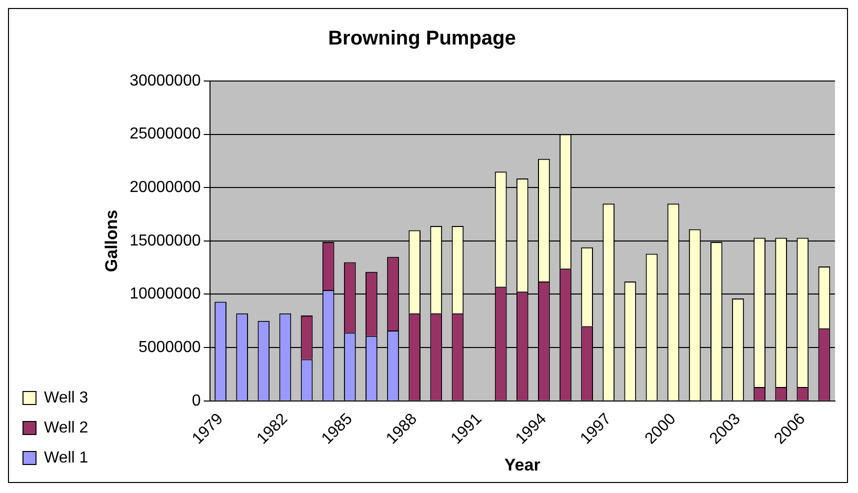 Image resolution: width=858 pixels, height=493 pixels. Describe the element at coordinates (165, 81) in the screenshot. I see `y-tick-label: 30000000` at that location.